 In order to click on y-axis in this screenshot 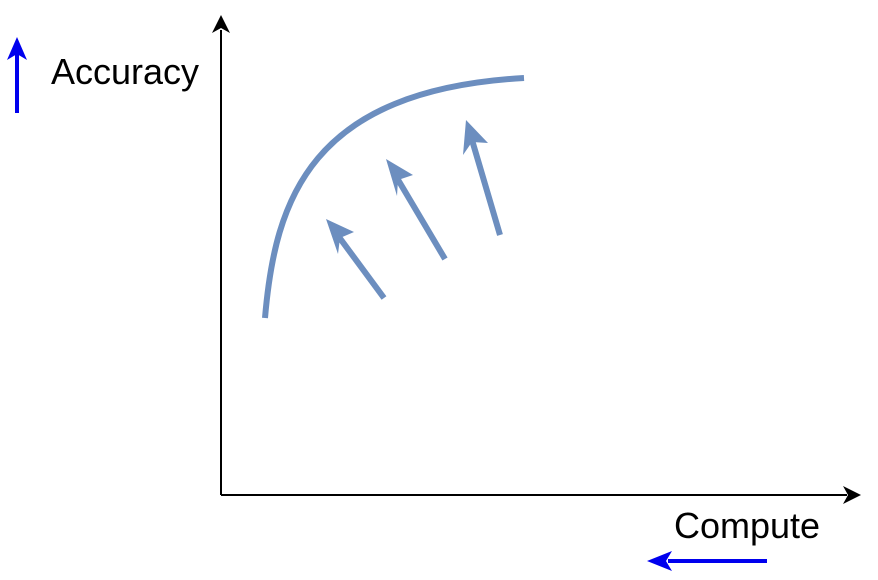, I will do `click(221, 255)`.